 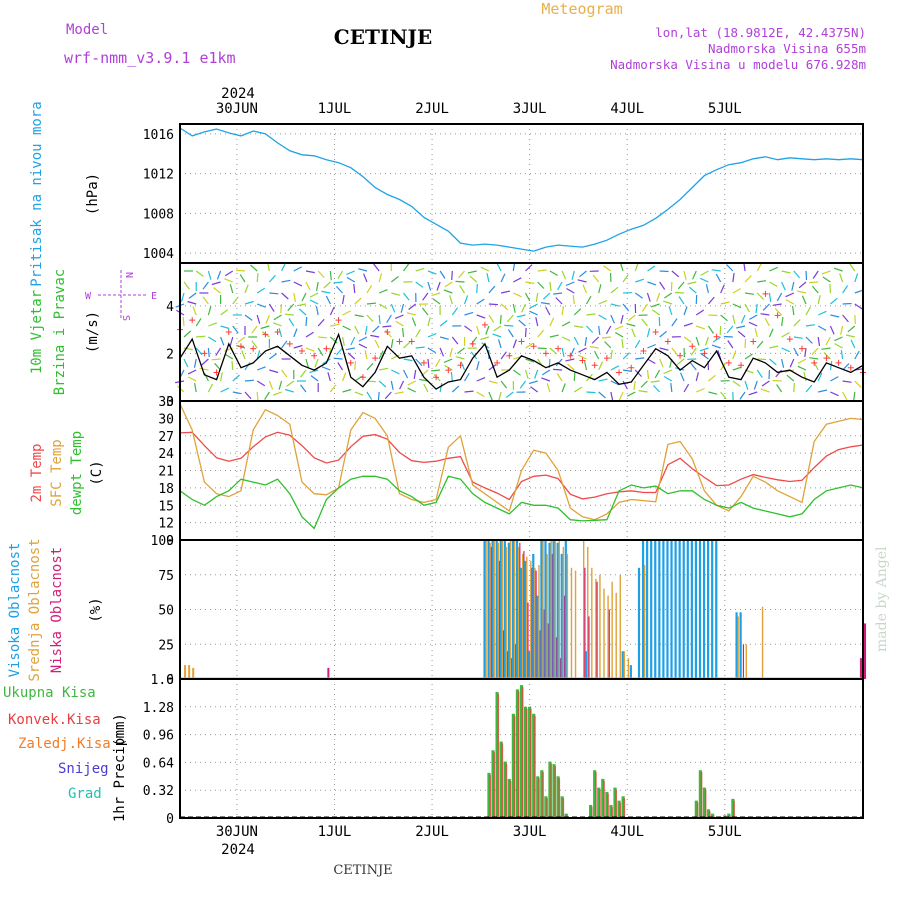 What do you see at coordinates (432, 109) in the screenshot?
I see `top-day-label: 2JUL` at bounding box center [432, 109].